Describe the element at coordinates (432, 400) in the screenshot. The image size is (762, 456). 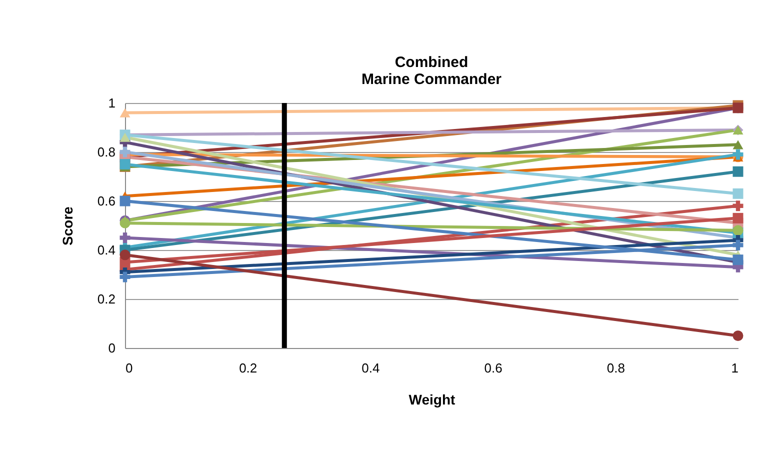
I see `x-axis-title: Weight` at that location.